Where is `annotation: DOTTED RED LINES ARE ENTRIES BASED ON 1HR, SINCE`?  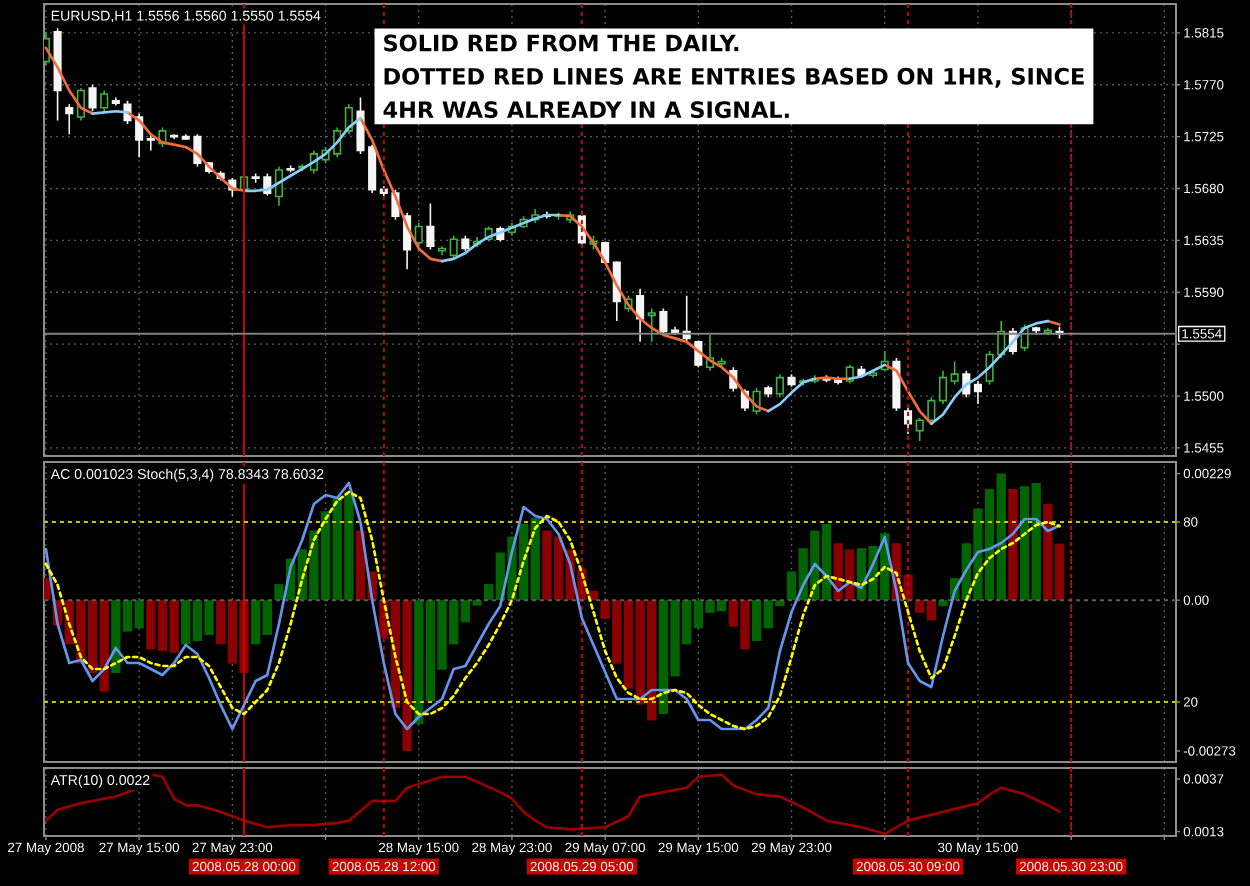 annotation: DOTTED RED LINES ARE ENTRIES BASED ON 1HR, SINCE is located at coordinates (734, 77).